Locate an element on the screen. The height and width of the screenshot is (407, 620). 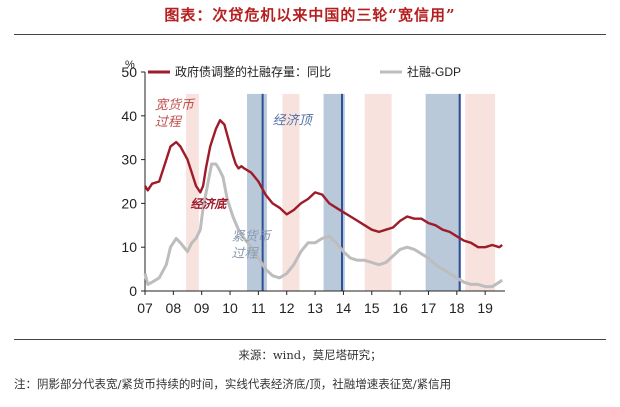
note-text: 注：阴影部分代表宽/紧货币持续的时间，实线代表经济底/顶，社融增速表征宽/紧信用 is located at coordinates (233, 384).